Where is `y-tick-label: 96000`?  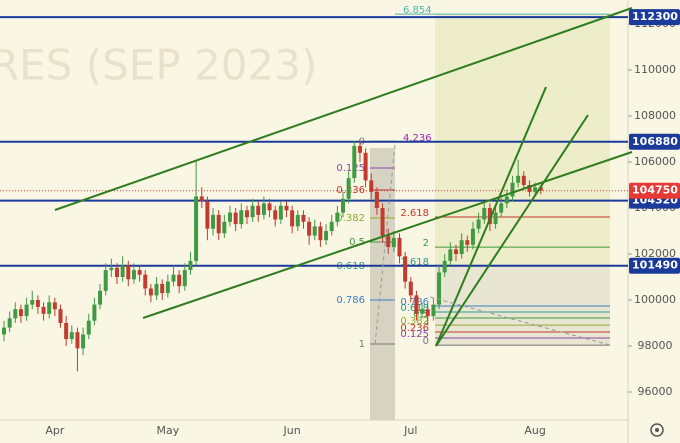 y-tick-label: 96000 is located at coordinates (655, 391).